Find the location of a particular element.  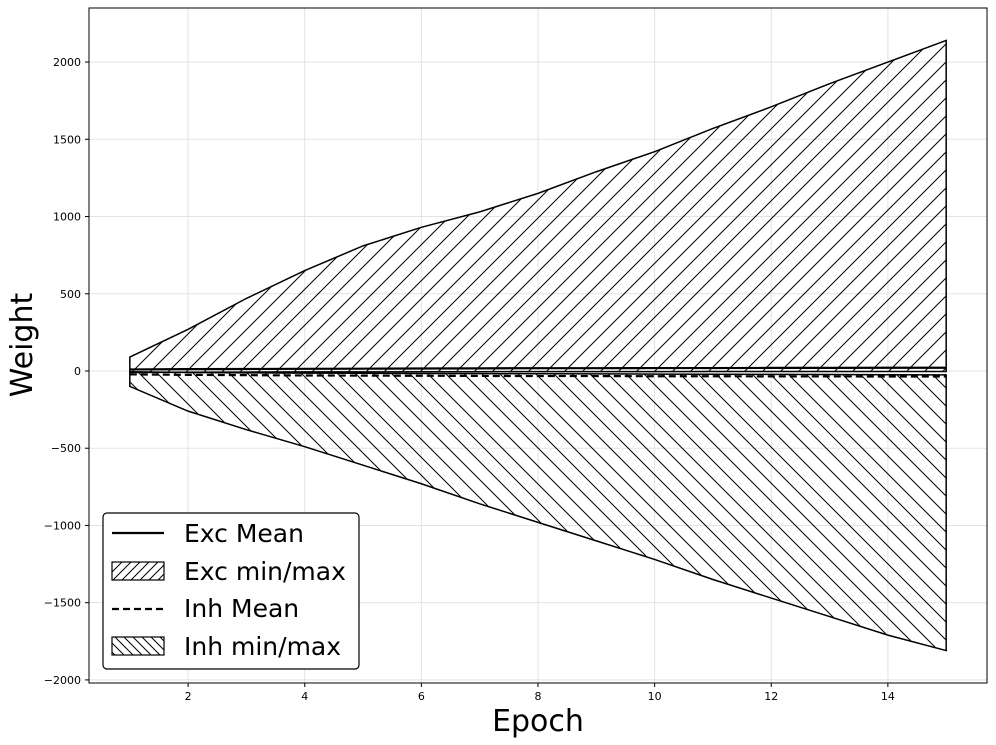

y-tick-label: −2000 is located at coordinates (62, 680).